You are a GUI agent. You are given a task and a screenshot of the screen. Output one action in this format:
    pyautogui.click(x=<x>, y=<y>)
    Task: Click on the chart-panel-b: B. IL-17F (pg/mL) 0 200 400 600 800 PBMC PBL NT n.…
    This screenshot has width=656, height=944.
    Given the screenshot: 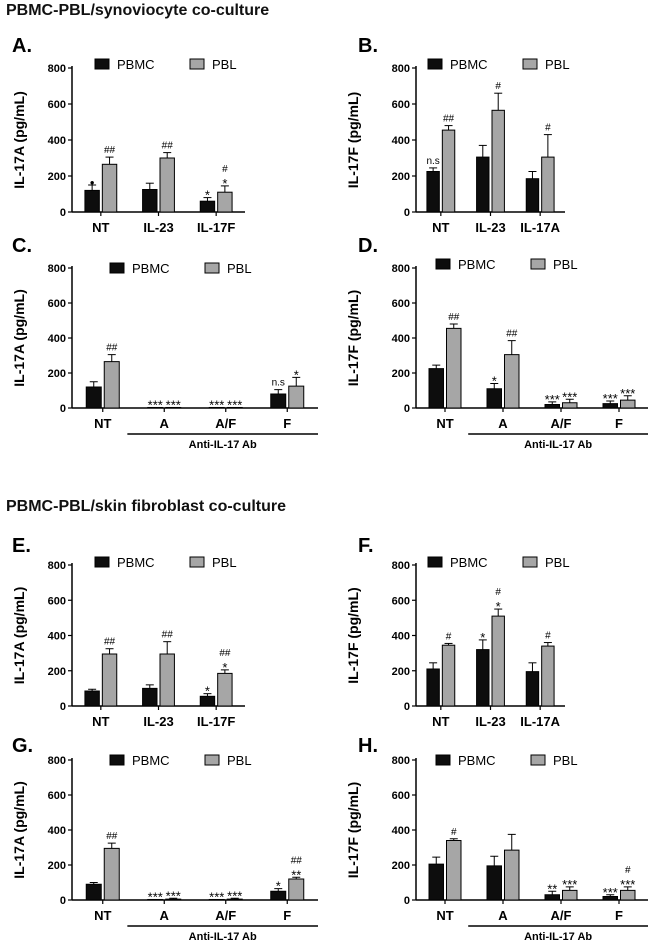 What is the action you would take?
    pyautogui.click(x=457, y=135)
    